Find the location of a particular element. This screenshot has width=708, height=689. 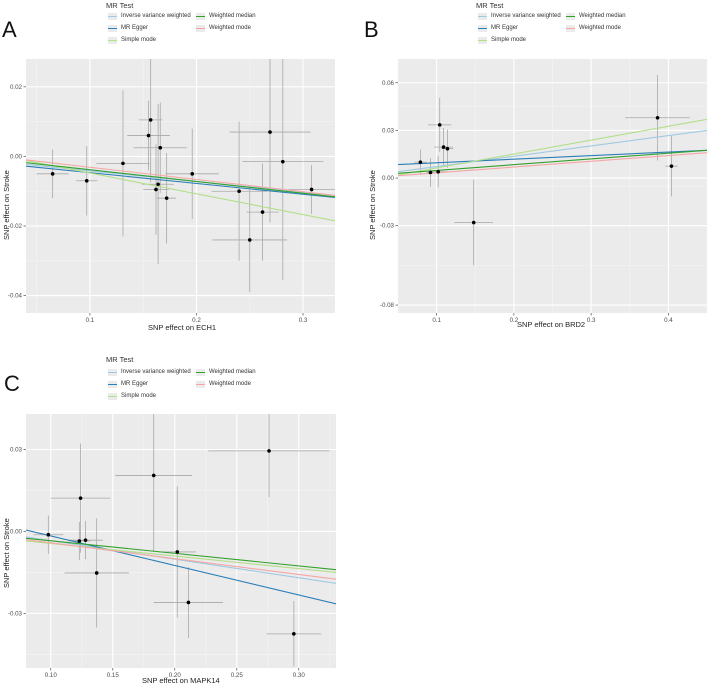

y-tick-label: -0.03 is located at coordinates (387, 226).